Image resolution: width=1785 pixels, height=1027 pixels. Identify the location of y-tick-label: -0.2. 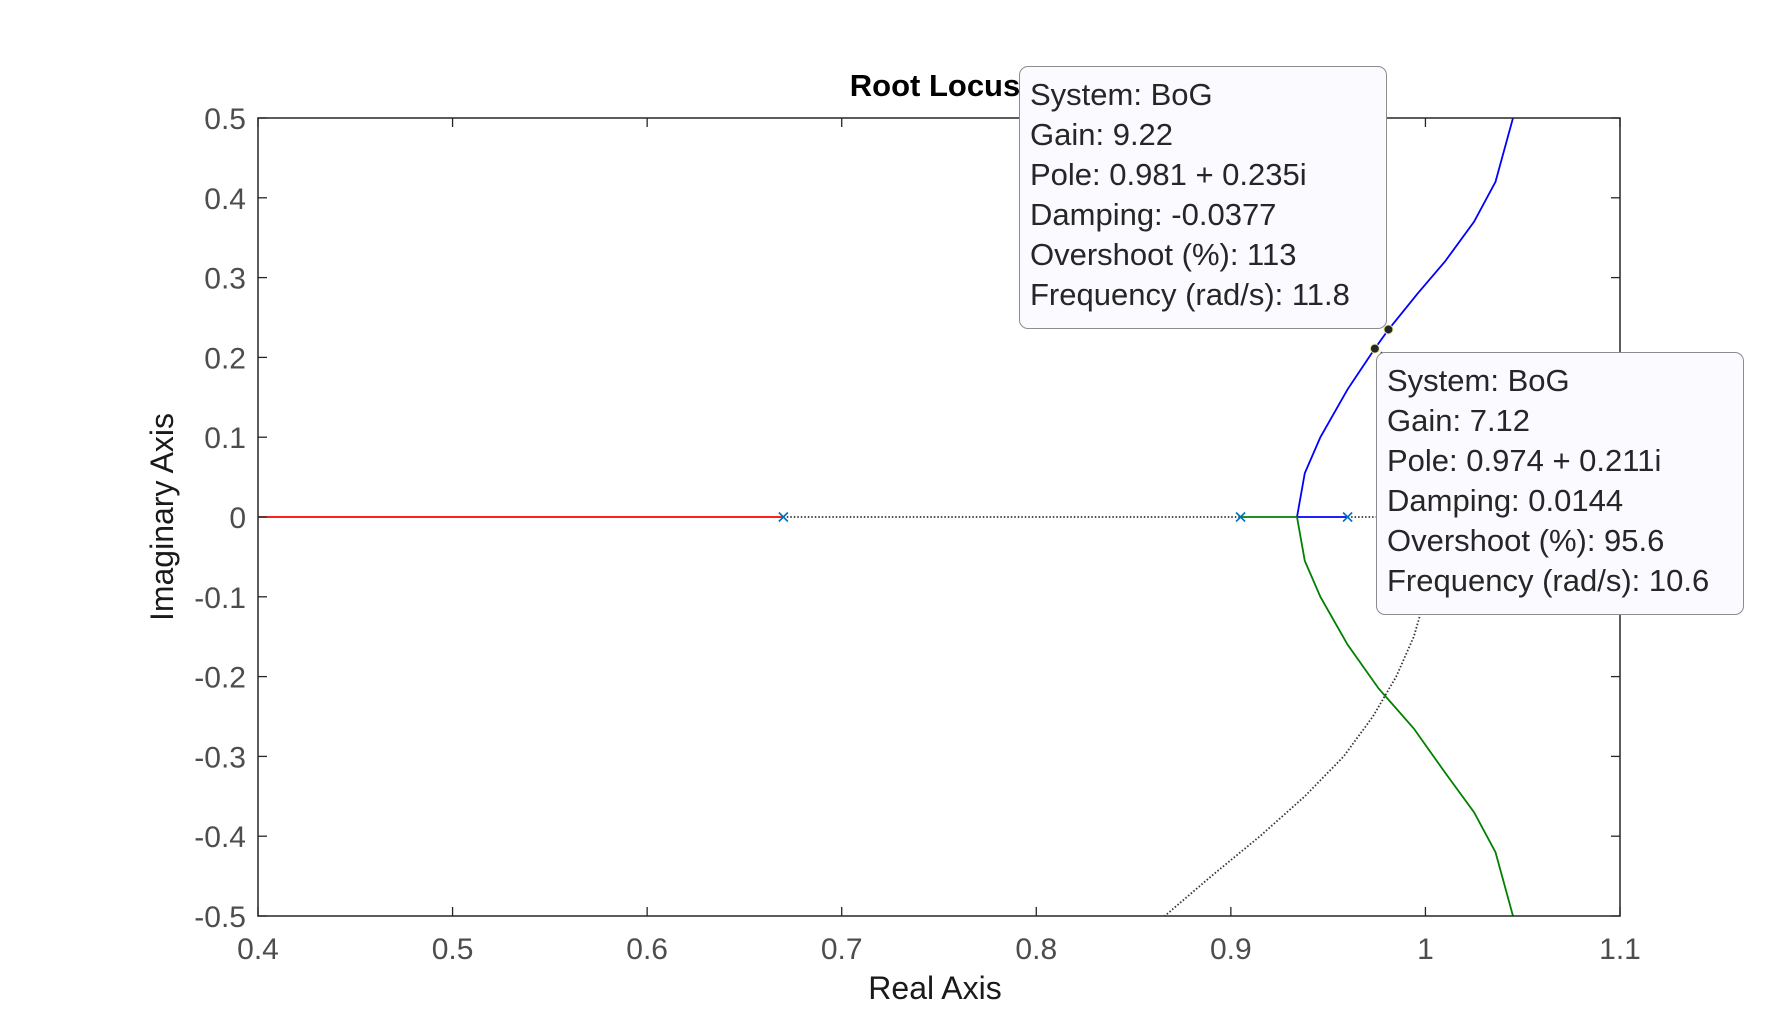
(220, 678).